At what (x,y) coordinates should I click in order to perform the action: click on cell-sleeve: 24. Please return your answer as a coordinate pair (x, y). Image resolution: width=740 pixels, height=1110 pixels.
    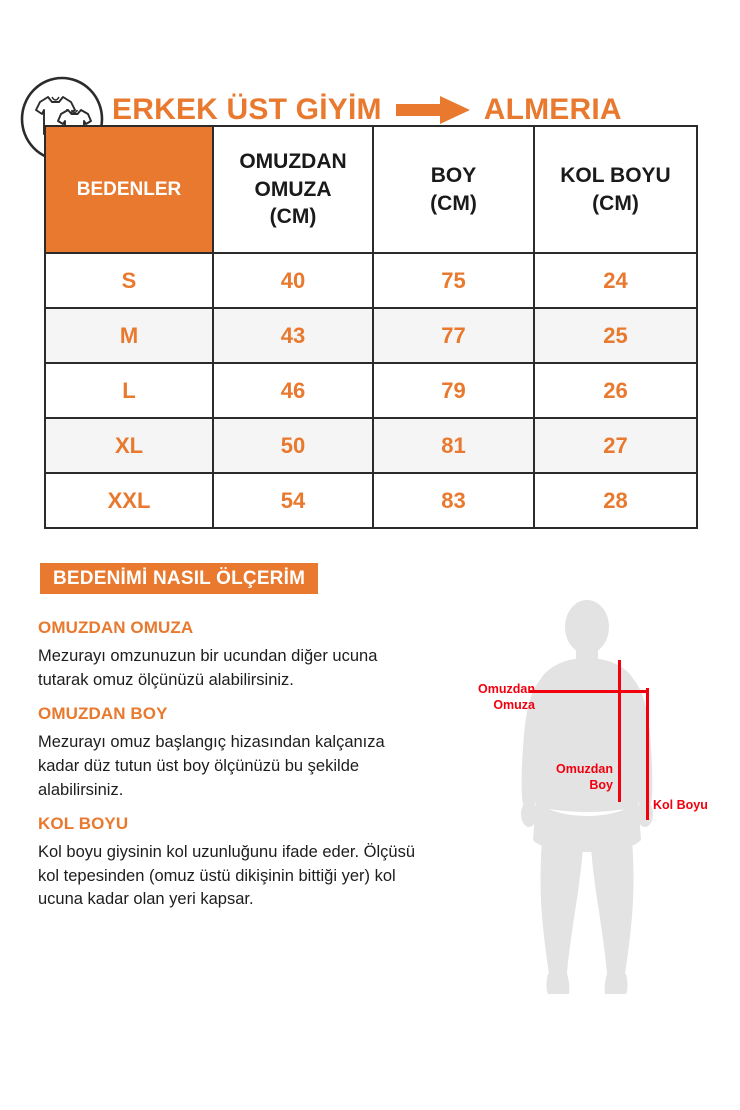
    Looking at the image, I should click on (615, 280).